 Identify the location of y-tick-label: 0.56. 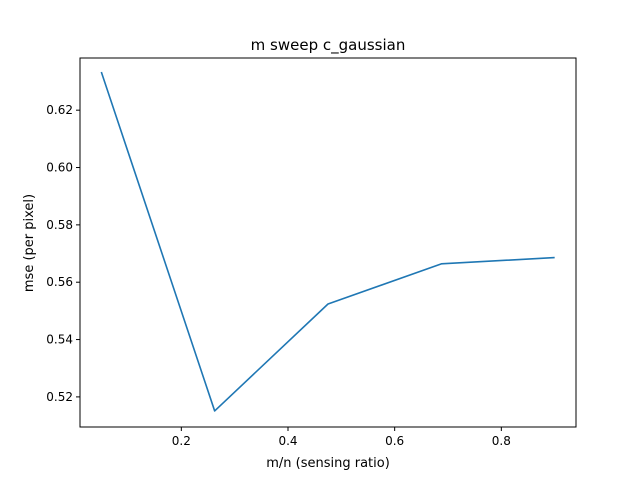
(59, 282).